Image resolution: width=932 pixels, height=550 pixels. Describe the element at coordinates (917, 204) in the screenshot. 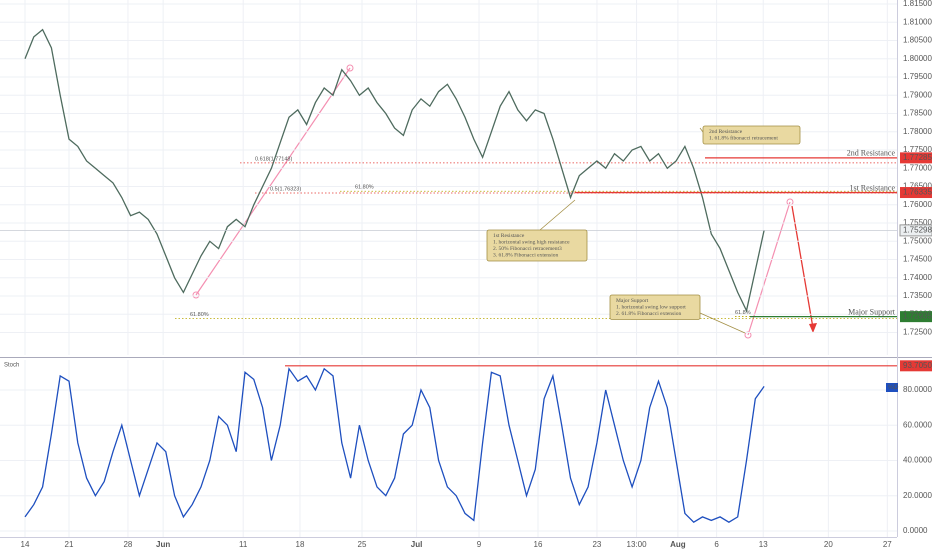

I see `y-tick-label: 1.76000` at that location.